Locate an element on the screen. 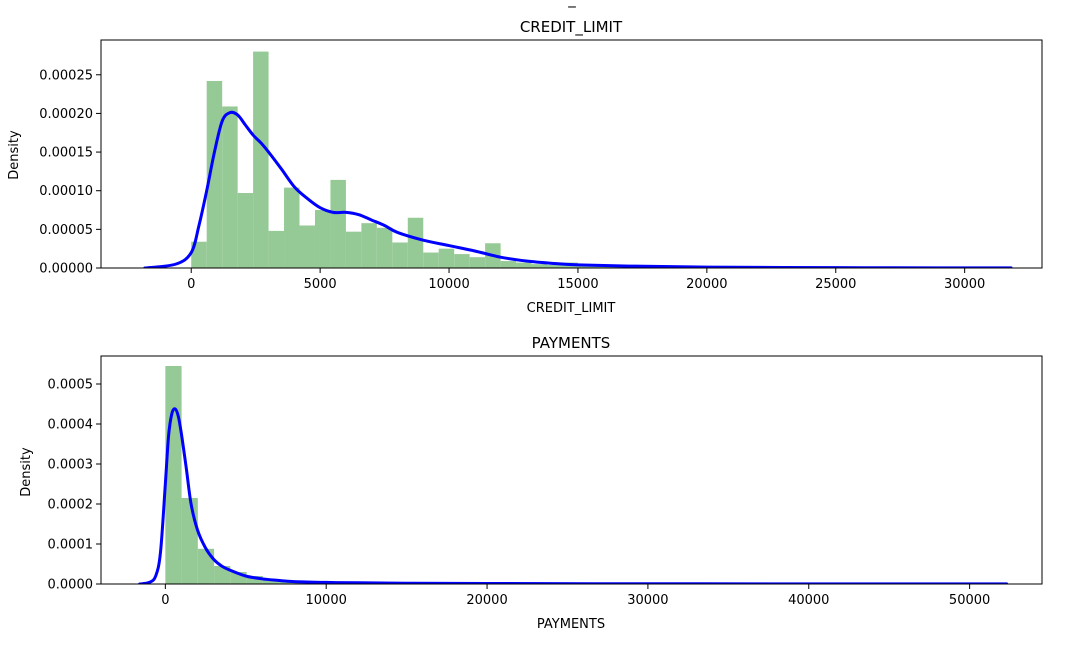 This screenshot has width=1072, height=645. payments-y-tick-label: 0.0004 is located at coordinates (71, 425).